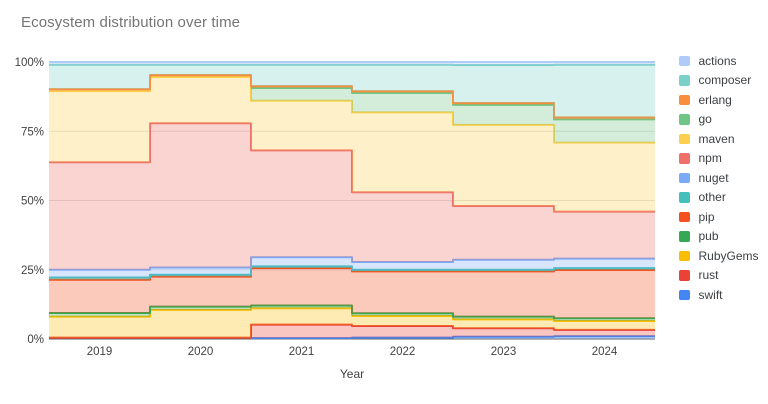 Image resolution: width=768 pixels, height=404 pixels. What do you see at coordinates (710, 158) in the screenshot?
I see `legend-label: npm` at bounding box center [710, 158].